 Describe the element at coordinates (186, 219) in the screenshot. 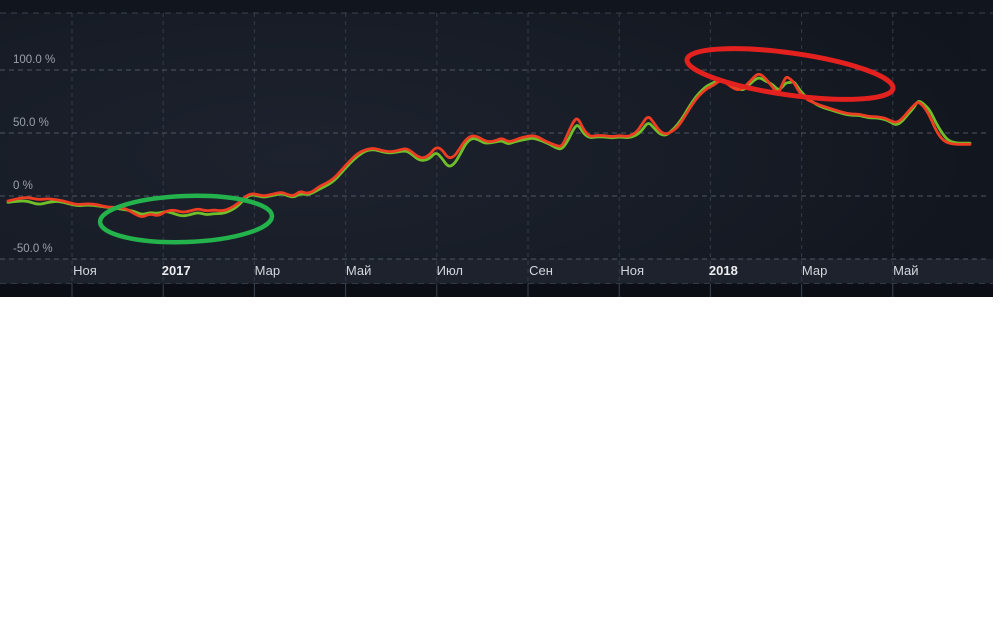

I see `green-circle-annotation` at that location.